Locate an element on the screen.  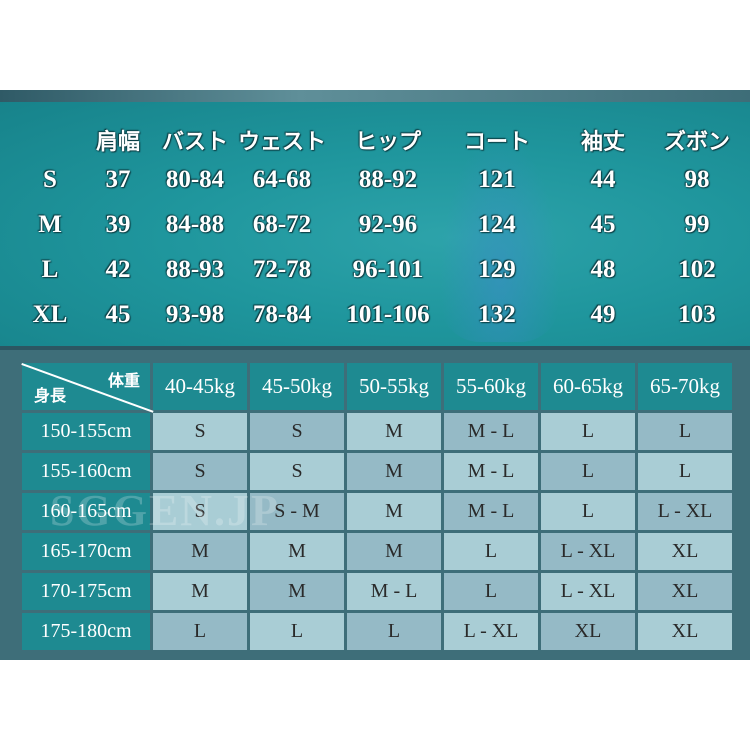
column-header: ズボン is located at coordinates (697, 142).